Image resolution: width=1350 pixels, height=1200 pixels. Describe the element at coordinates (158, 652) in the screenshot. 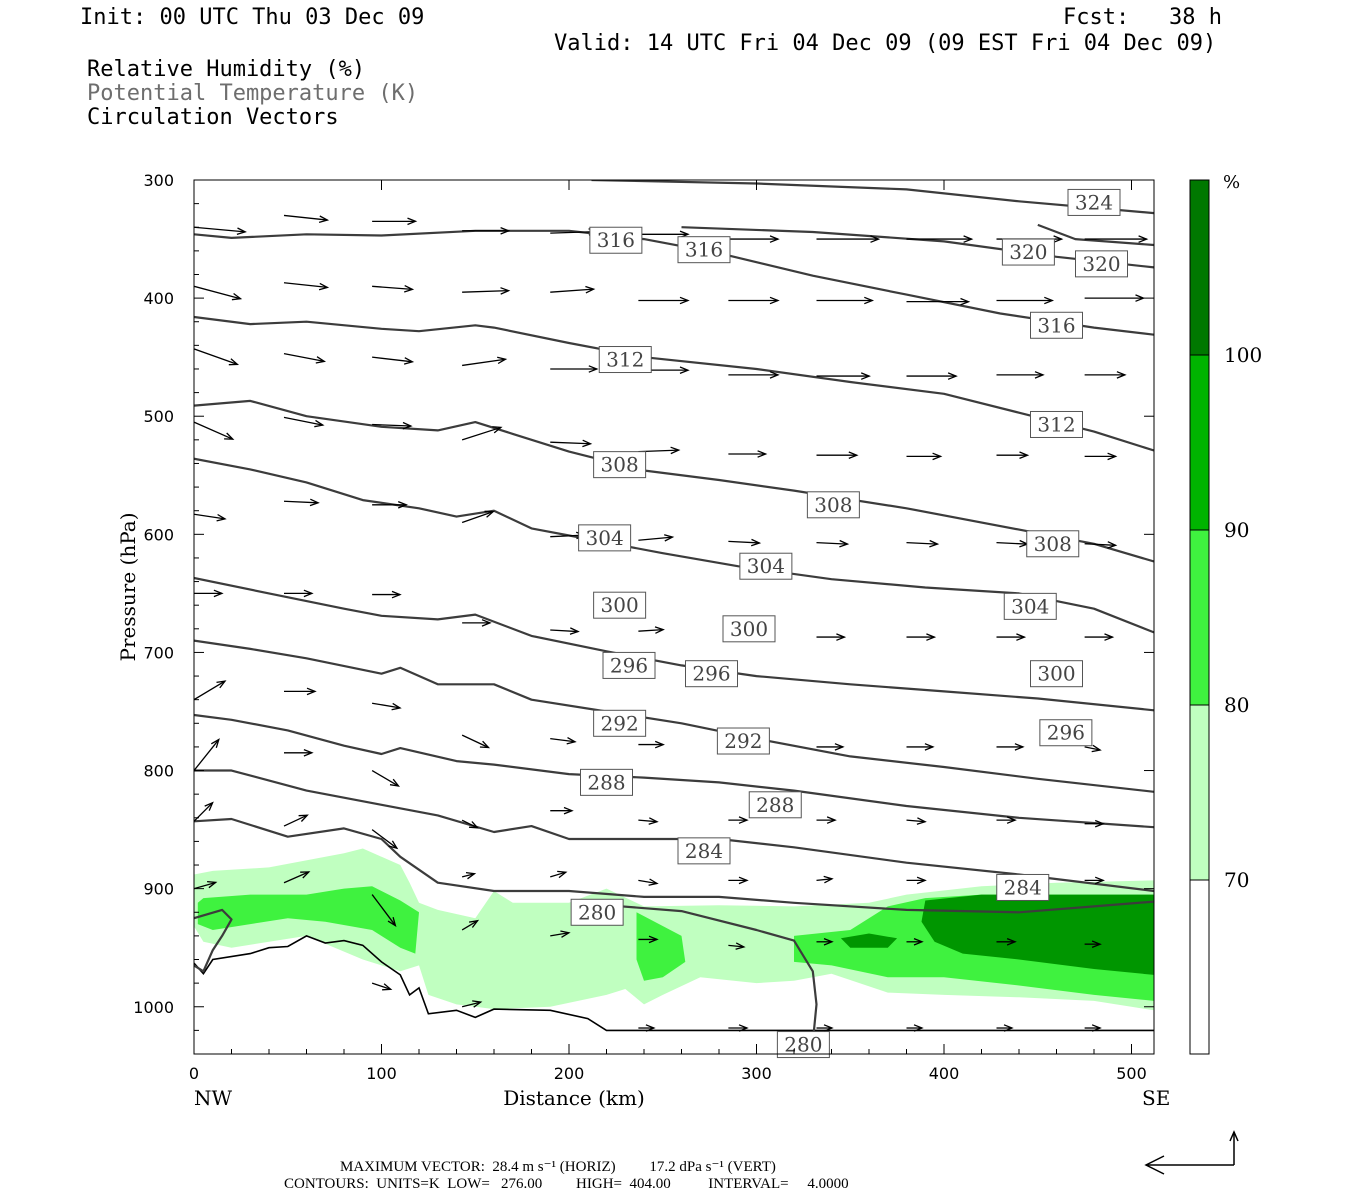

I see `y-tick-label: 700` at that location.